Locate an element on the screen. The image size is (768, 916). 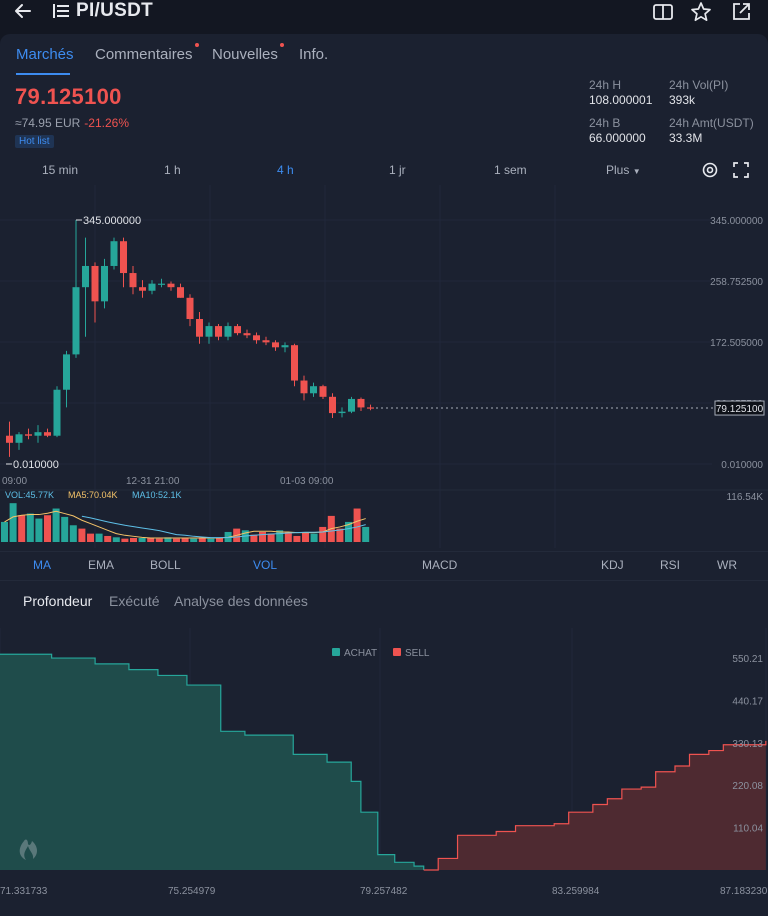
x-axis-label: 09:00 is located at coordinates (14, 481).